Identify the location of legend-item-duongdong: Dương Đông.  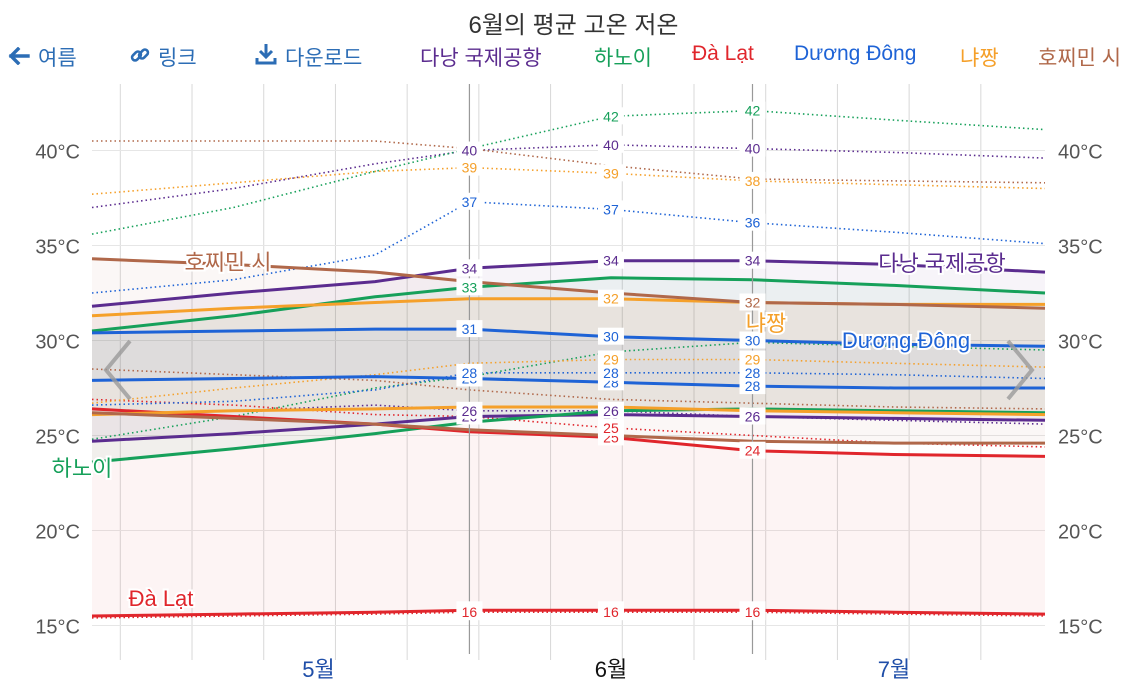
(855, 53).